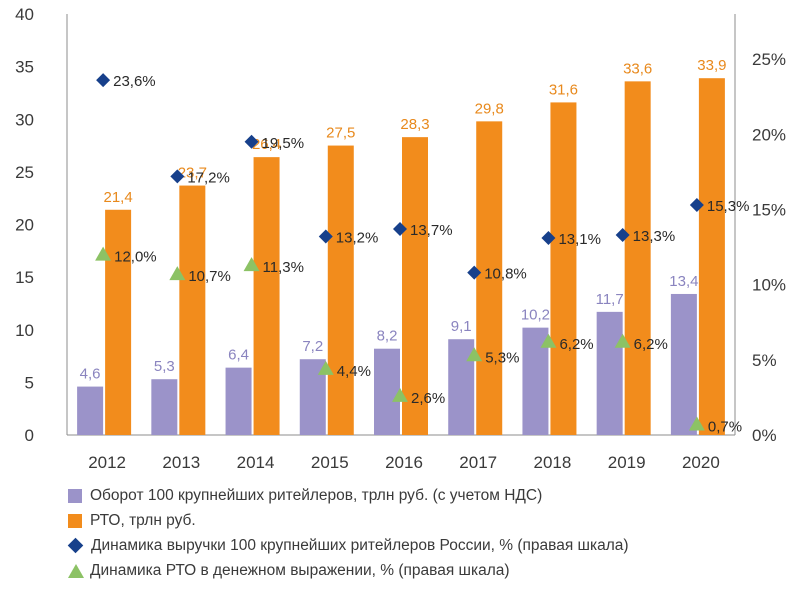 This screenshot has width=809, height=594. Describe the element at coordinates (283, 267) in the screenshot. I see `marker-rto-growth-label: 11,3%` at that location.